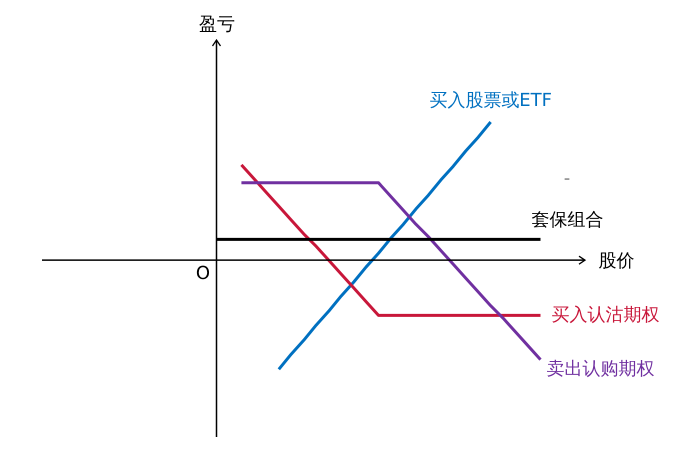  I want to click on x-axis-title: 股价, so click(616, 261).